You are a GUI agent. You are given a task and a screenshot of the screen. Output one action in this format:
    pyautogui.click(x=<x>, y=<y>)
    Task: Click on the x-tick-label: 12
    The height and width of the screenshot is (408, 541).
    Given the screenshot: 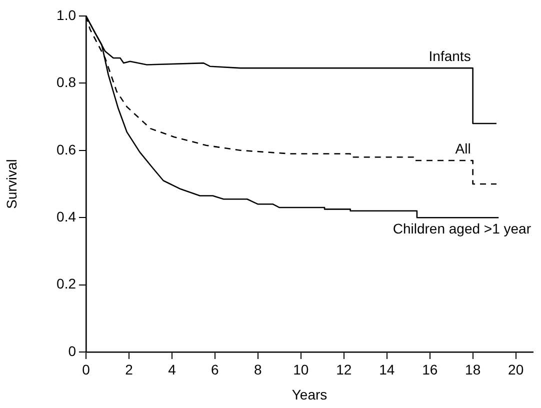 What is the action you would take?
    pyautogui.click(x=344, y=369)
    